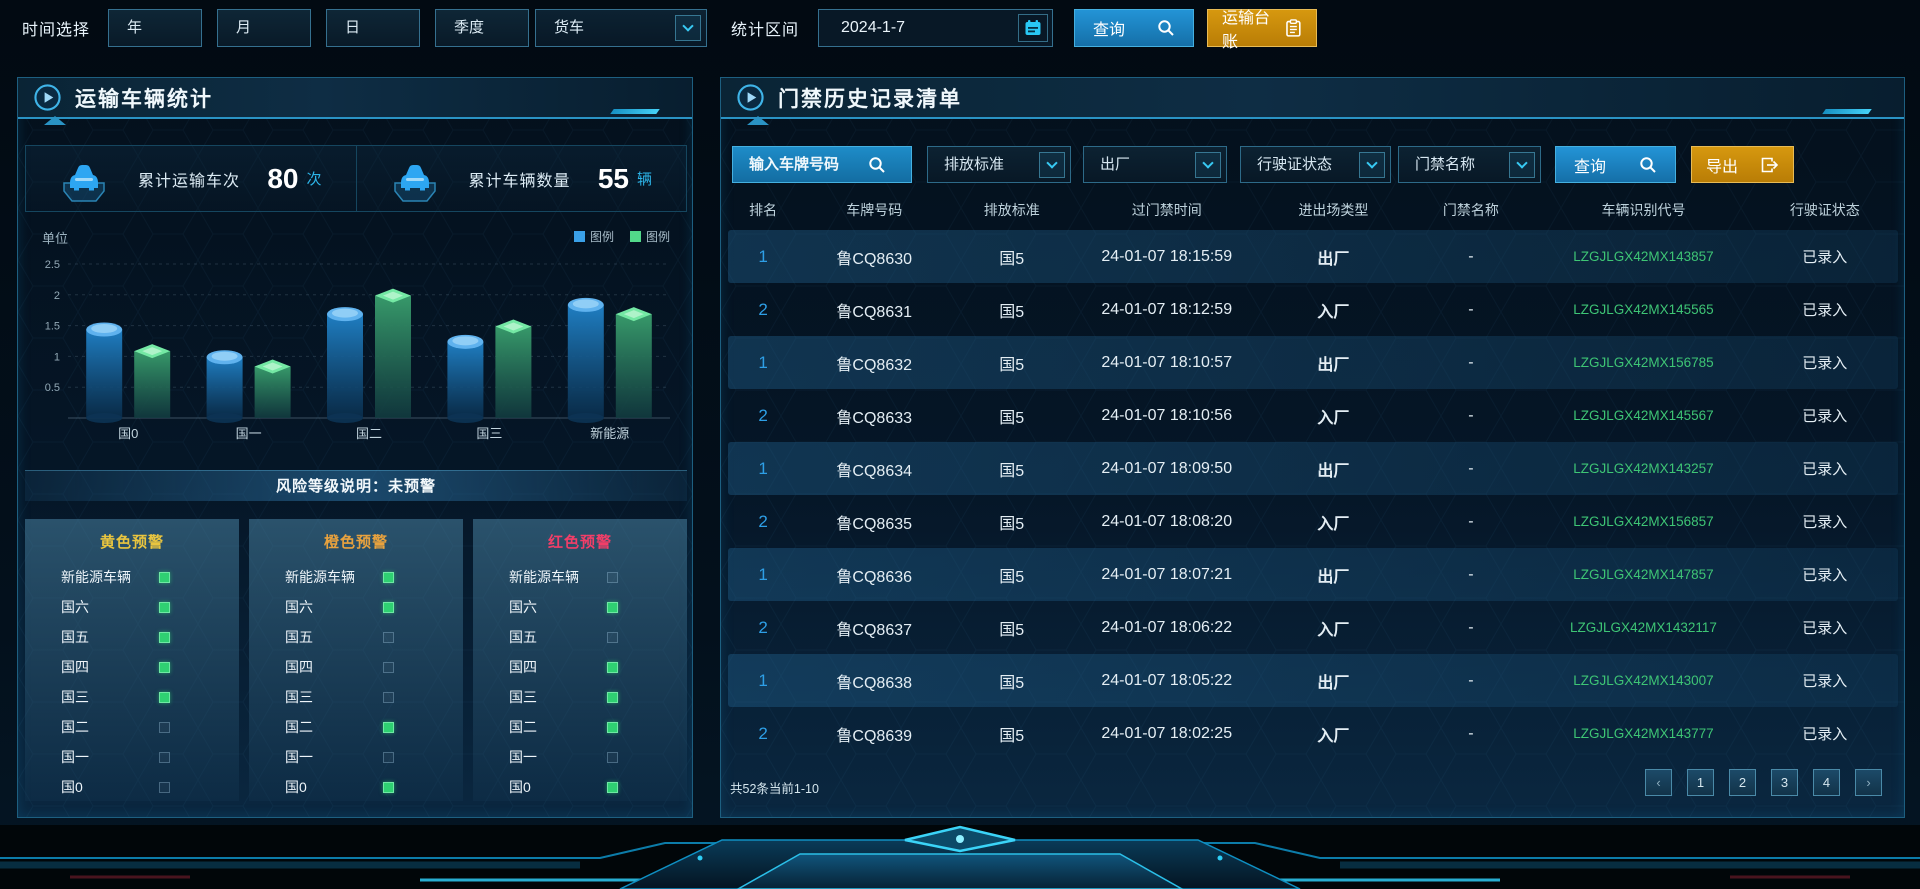  Describe the element at coordinates (1826, 782) in the screenshot. I see `page-button-4: 4` at that location.